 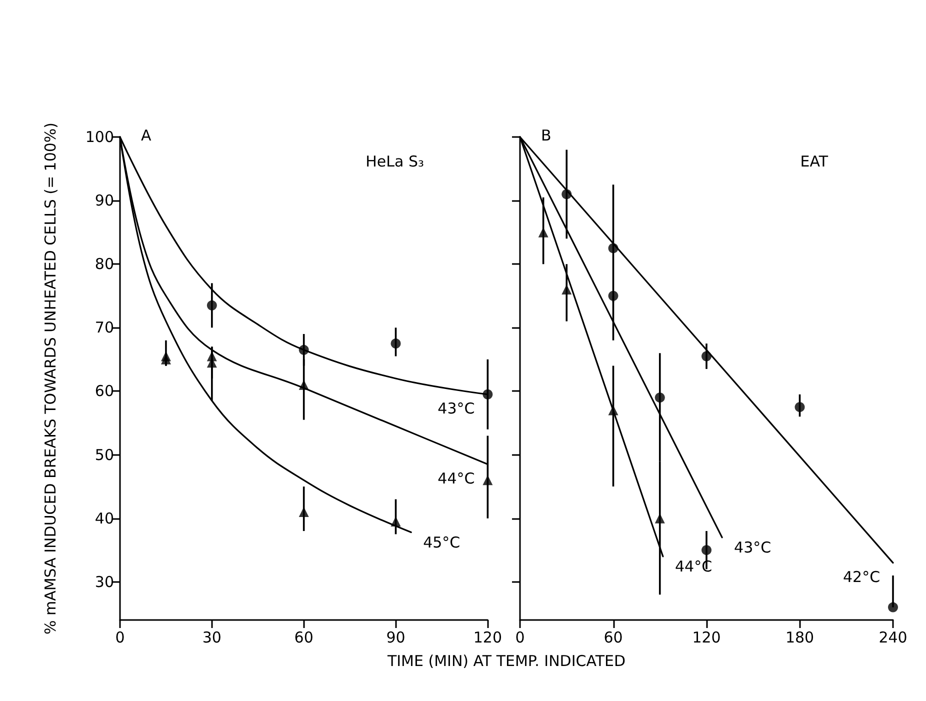 I want to click on x-tick-label: 180, so click(x=799, y=637).